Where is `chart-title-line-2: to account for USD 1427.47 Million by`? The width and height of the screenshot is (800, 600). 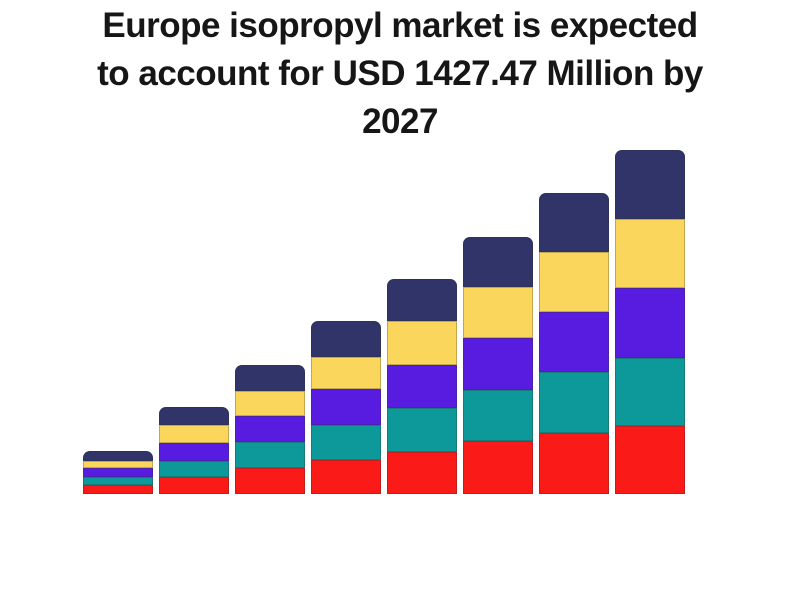
chart-title-line-2: to account for USD 1427.47 Million by is located at coordinates (400, 73).